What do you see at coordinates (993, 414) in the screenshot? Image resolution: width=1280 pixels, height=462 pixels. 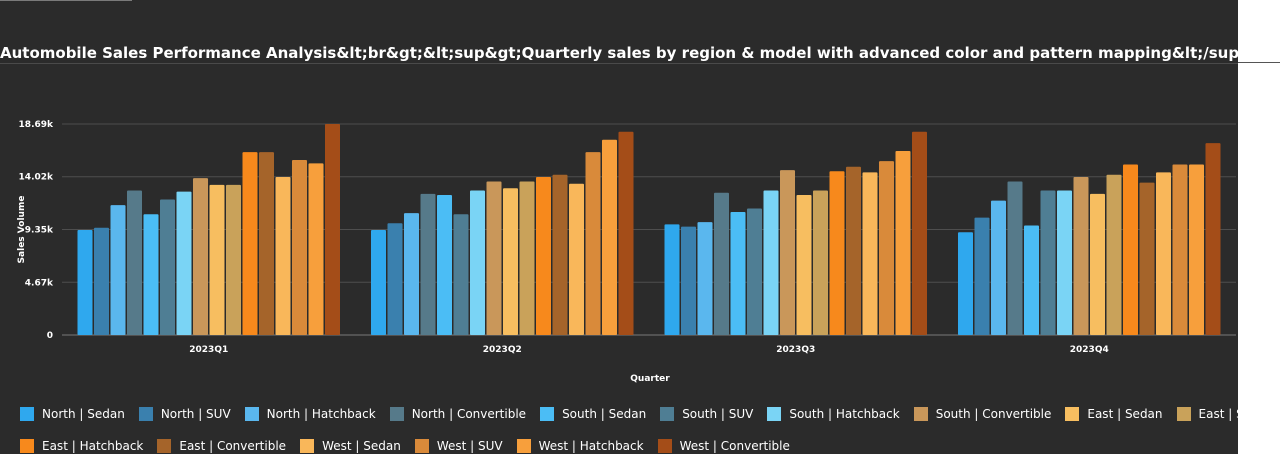 I see `legend-label: South | Convertible` at bounding box center [993, 414].